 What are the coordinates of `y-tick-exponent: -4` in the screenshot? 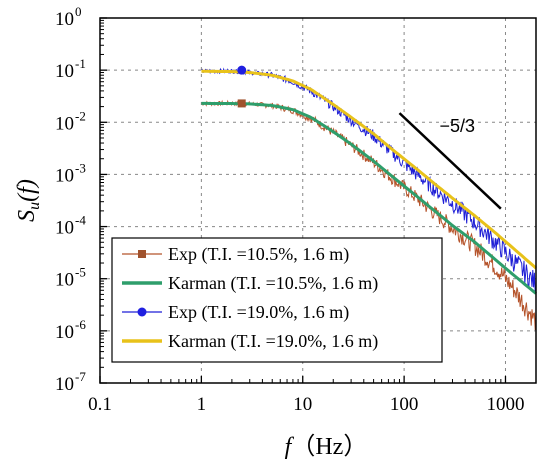 It's located at (80, 220).